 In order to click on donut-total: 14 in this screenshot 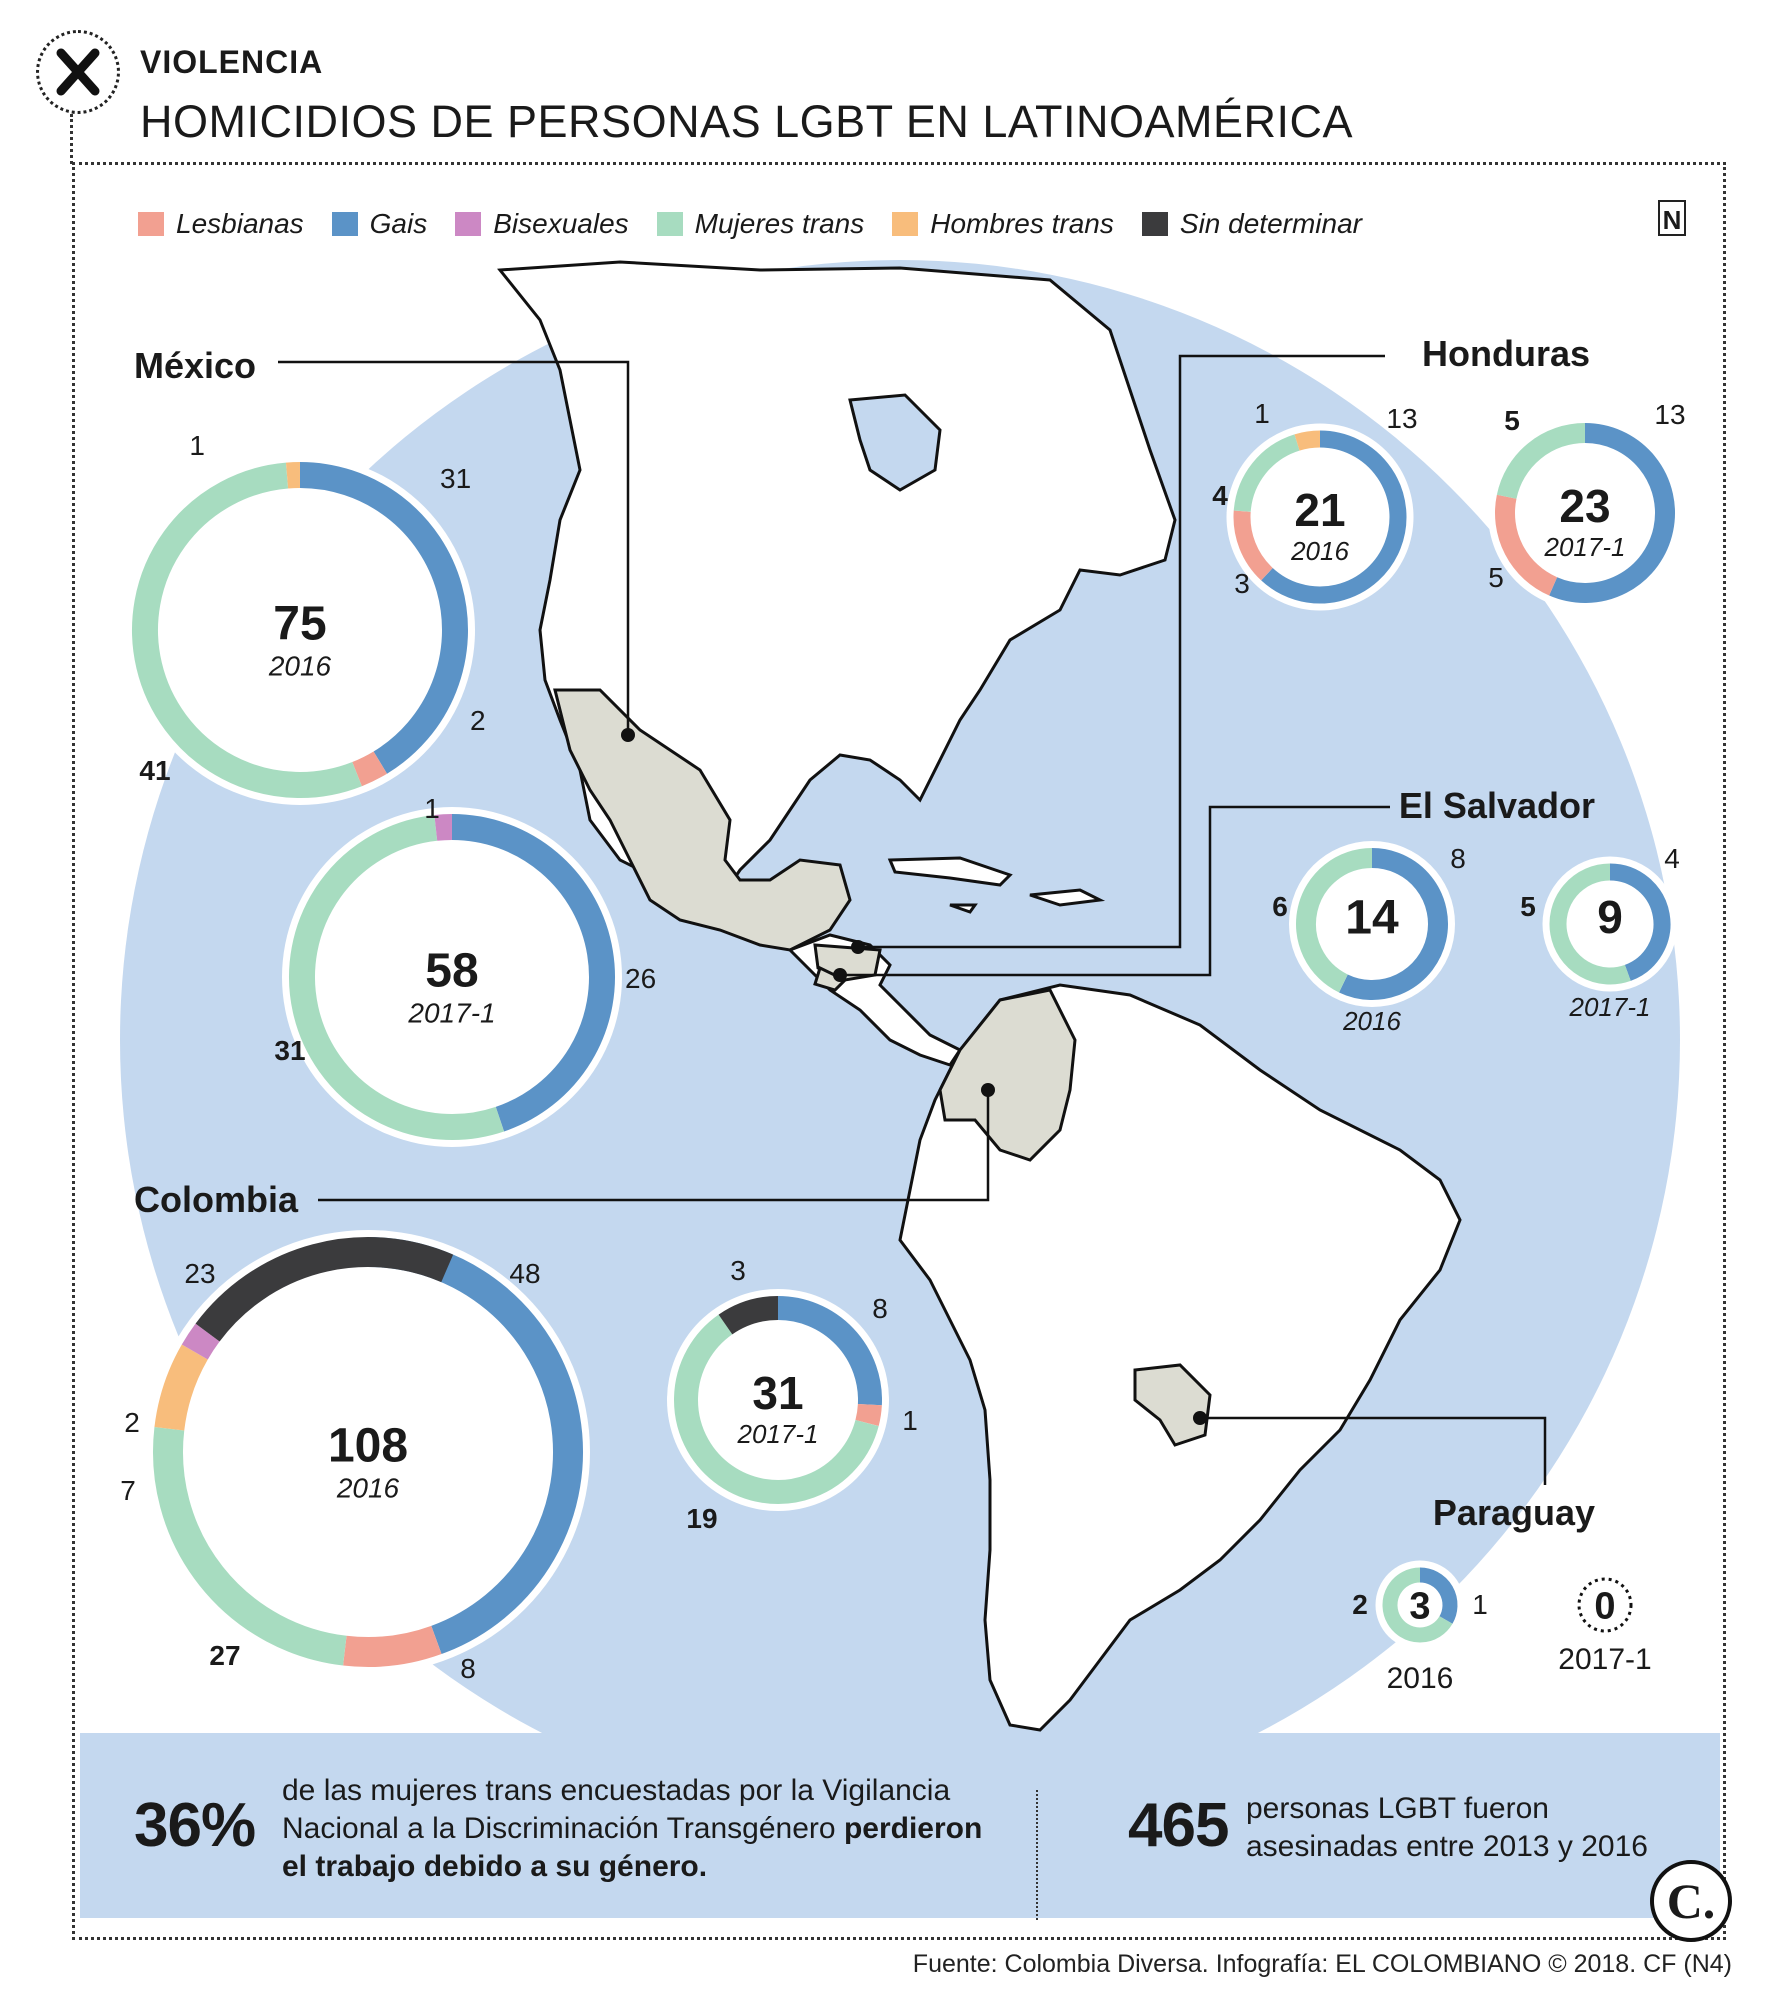, I will do `click(1372, 918)`.